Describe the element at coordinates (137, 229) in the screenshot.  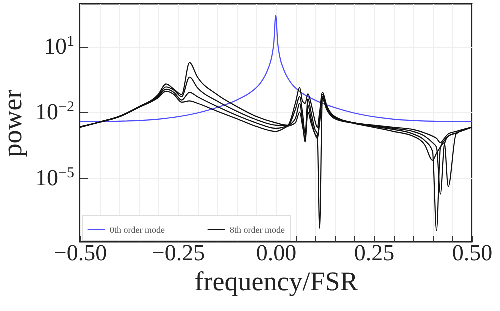
I see `legend-label: 0th order mode` at that location.